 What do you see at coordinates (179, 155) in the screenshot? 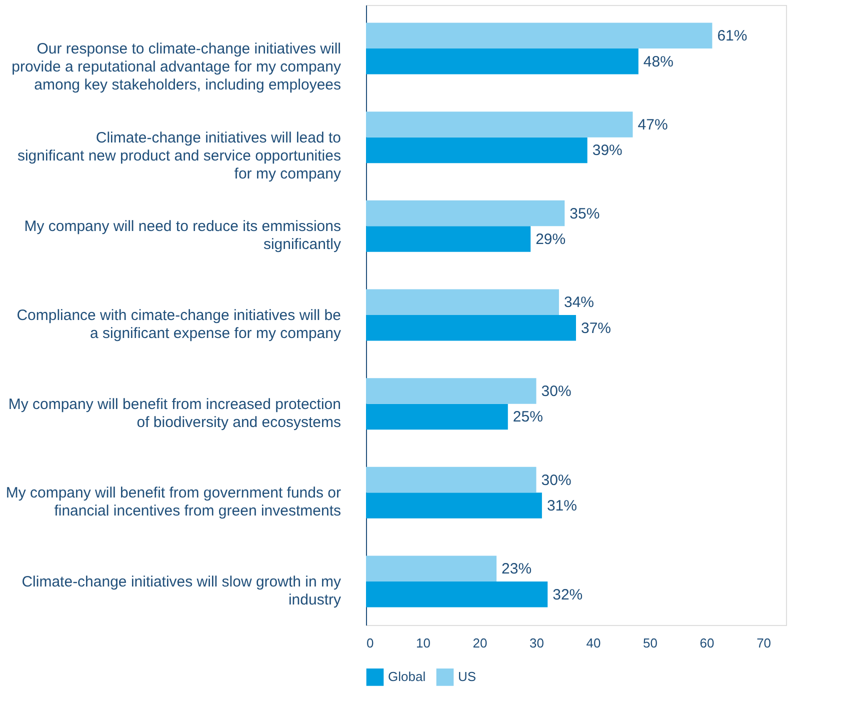
I see `y-tick-label: Climate-change initiatives will lead to significant new product and service opportunities for my company` at bounding box center [179, 155].